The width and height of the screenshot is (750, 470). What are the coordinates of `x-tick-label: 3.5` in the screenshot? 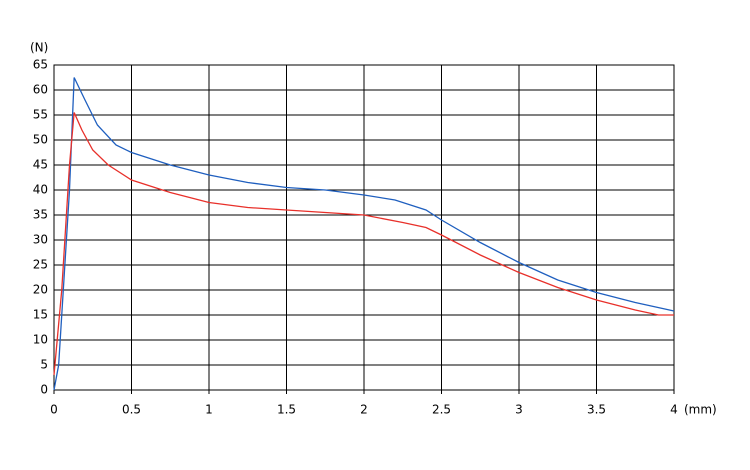 It's located at (596, 410).